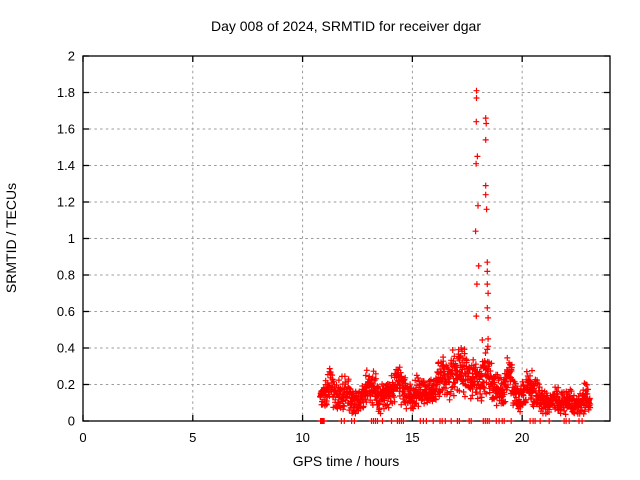 This screenshot has width=640, height=480. Describe the element at coordinates (71, 238) in the screenshot. I see `y-tick-label: 1` at that location.